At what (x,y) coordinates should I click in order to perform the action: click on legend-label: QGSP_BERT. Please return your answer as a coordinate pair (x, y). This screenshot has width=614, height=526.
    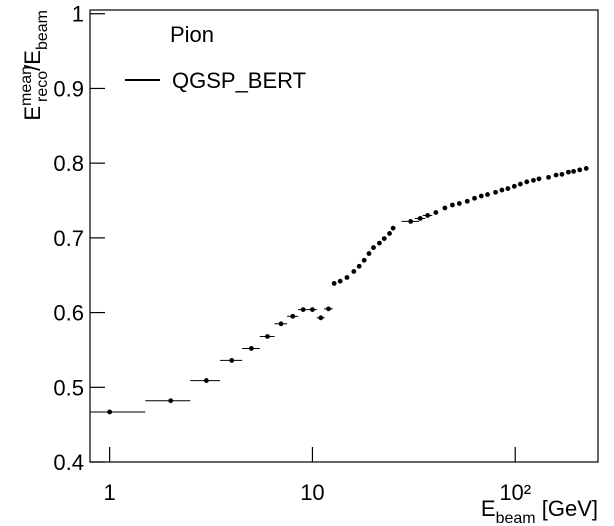
    Looking at the image, I should click on (239, 80).